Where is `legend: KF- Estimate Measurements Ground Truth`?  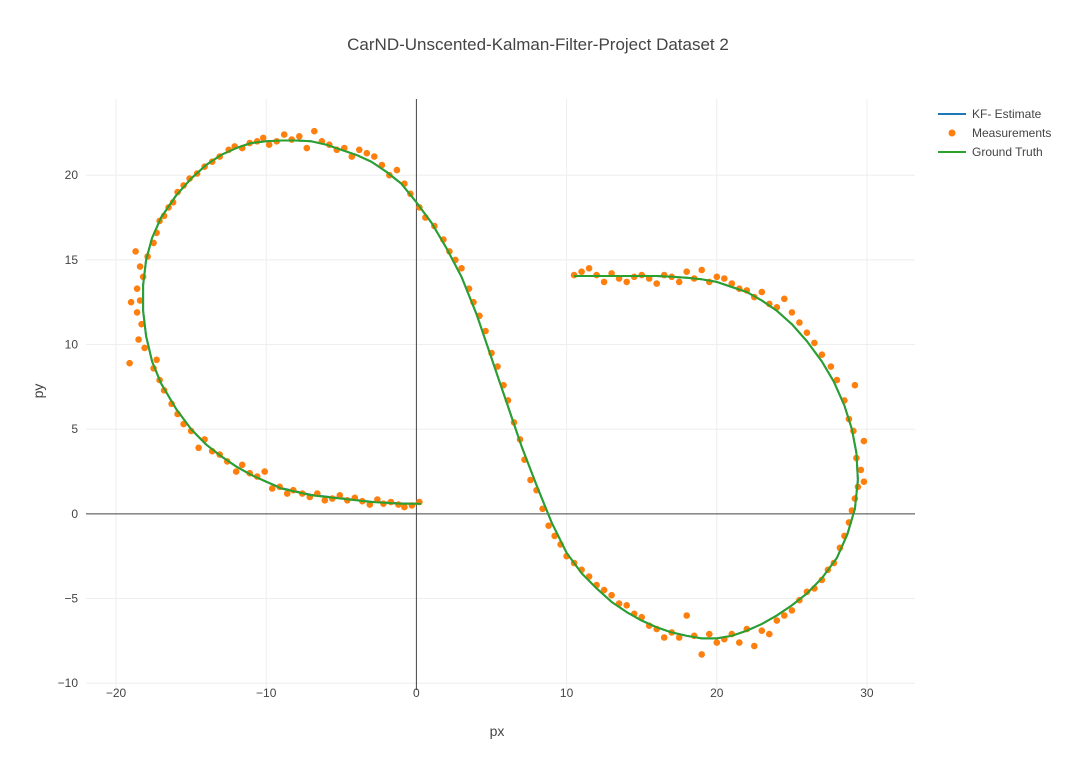
legend: KF- Estimate Measurements Ground Truth is located at coordinates (994, 133).